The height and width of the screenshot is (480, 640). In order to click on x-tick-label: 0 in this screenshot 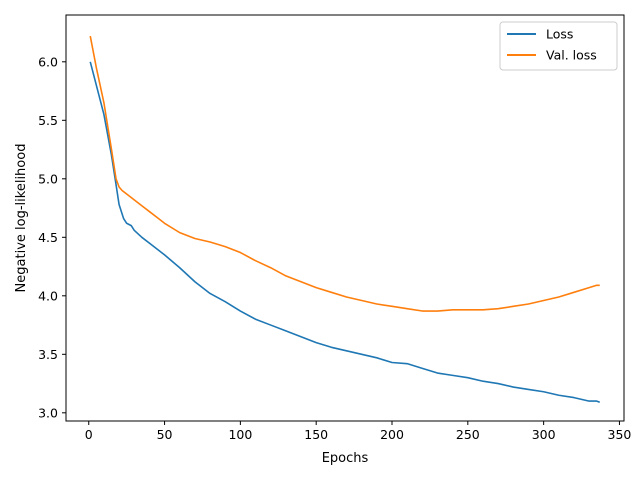, I will do `click(89, 434)`.